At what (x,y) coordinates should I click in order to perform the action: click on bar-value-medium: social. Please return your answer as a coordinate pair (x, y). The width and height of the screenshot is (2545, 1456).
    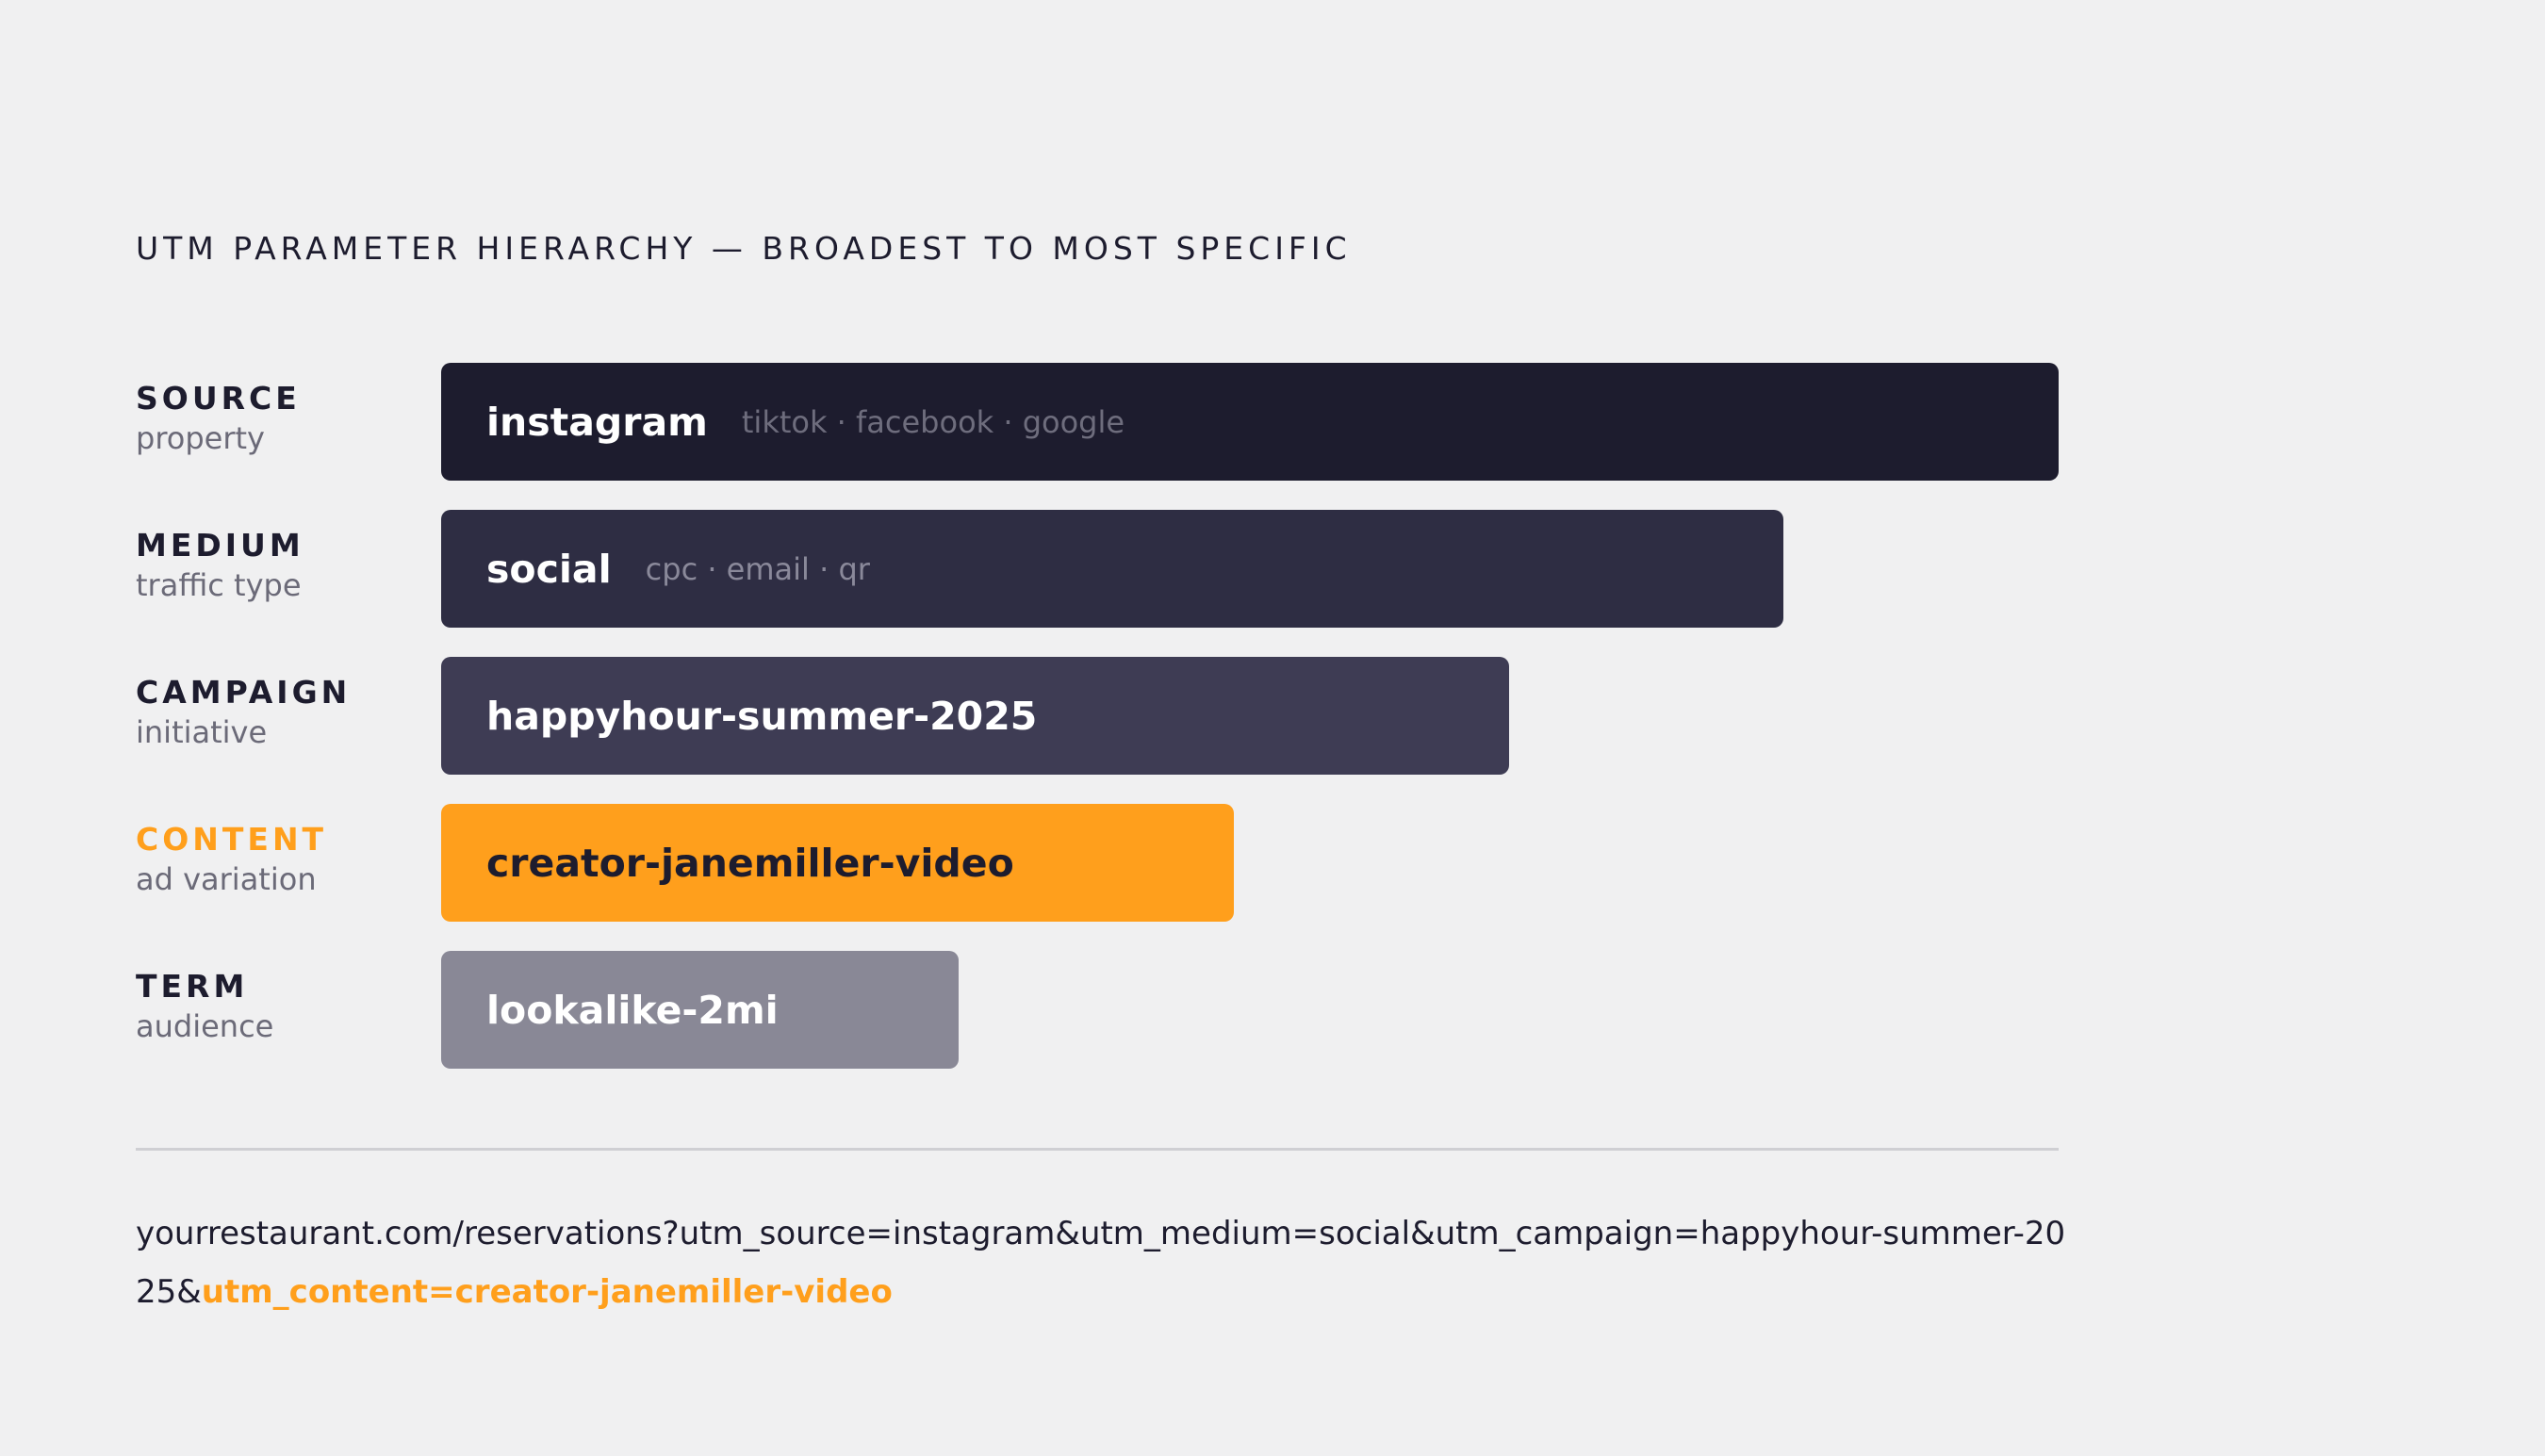
    Looking at the image, I should click on (549, 569).